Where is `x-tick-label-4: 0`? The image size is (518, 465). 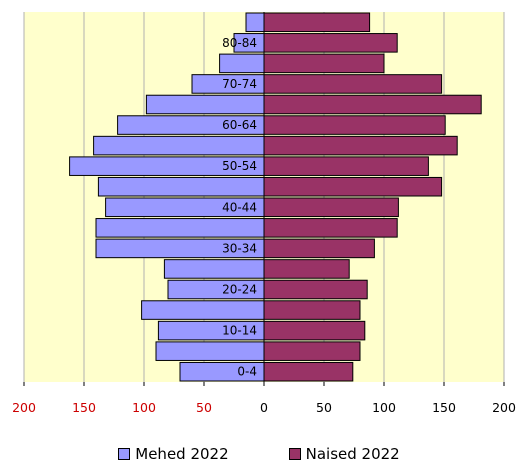
x-tick-label-4: 0 is located at coordinates (264, 407).